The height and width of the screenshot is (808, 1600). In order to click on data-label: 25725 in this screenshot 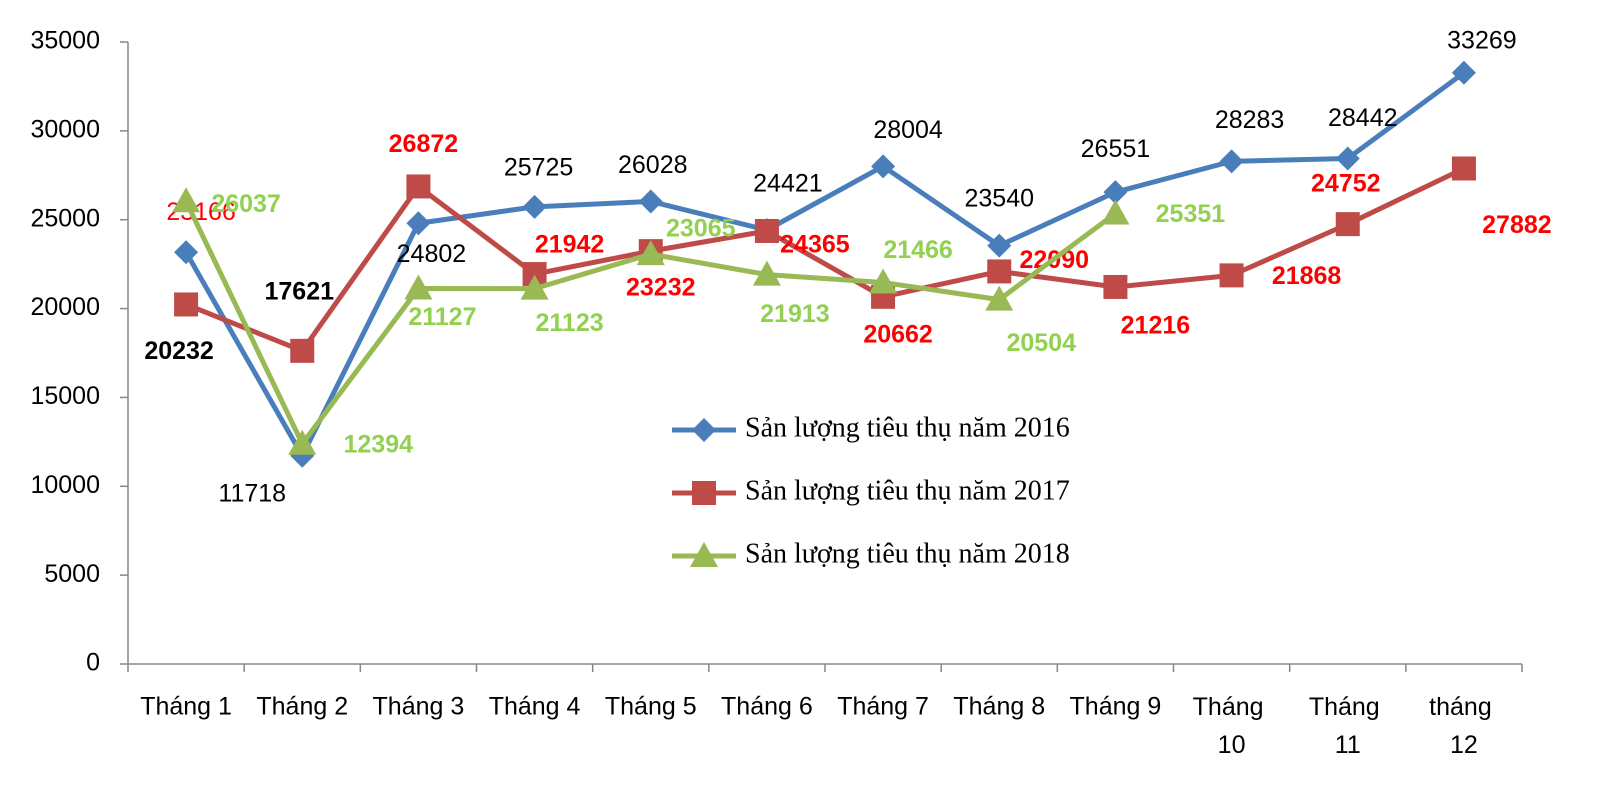, I will do `click(539, 167)`.